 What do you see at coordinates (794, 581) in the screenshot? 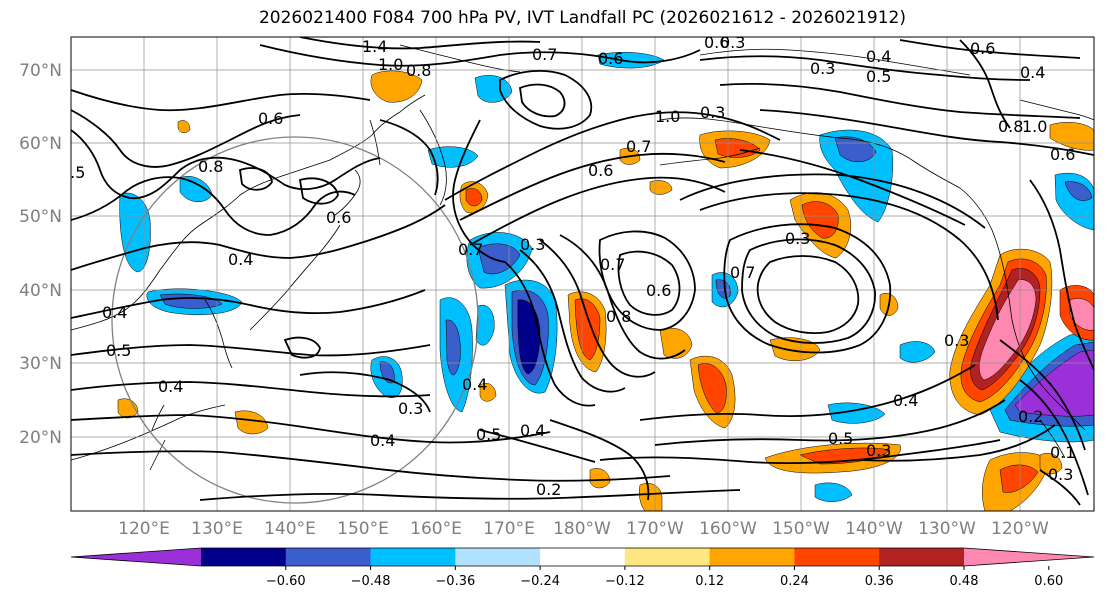
I see `colorbar-tick-label: 0.24` at bounding box center [794, 581].